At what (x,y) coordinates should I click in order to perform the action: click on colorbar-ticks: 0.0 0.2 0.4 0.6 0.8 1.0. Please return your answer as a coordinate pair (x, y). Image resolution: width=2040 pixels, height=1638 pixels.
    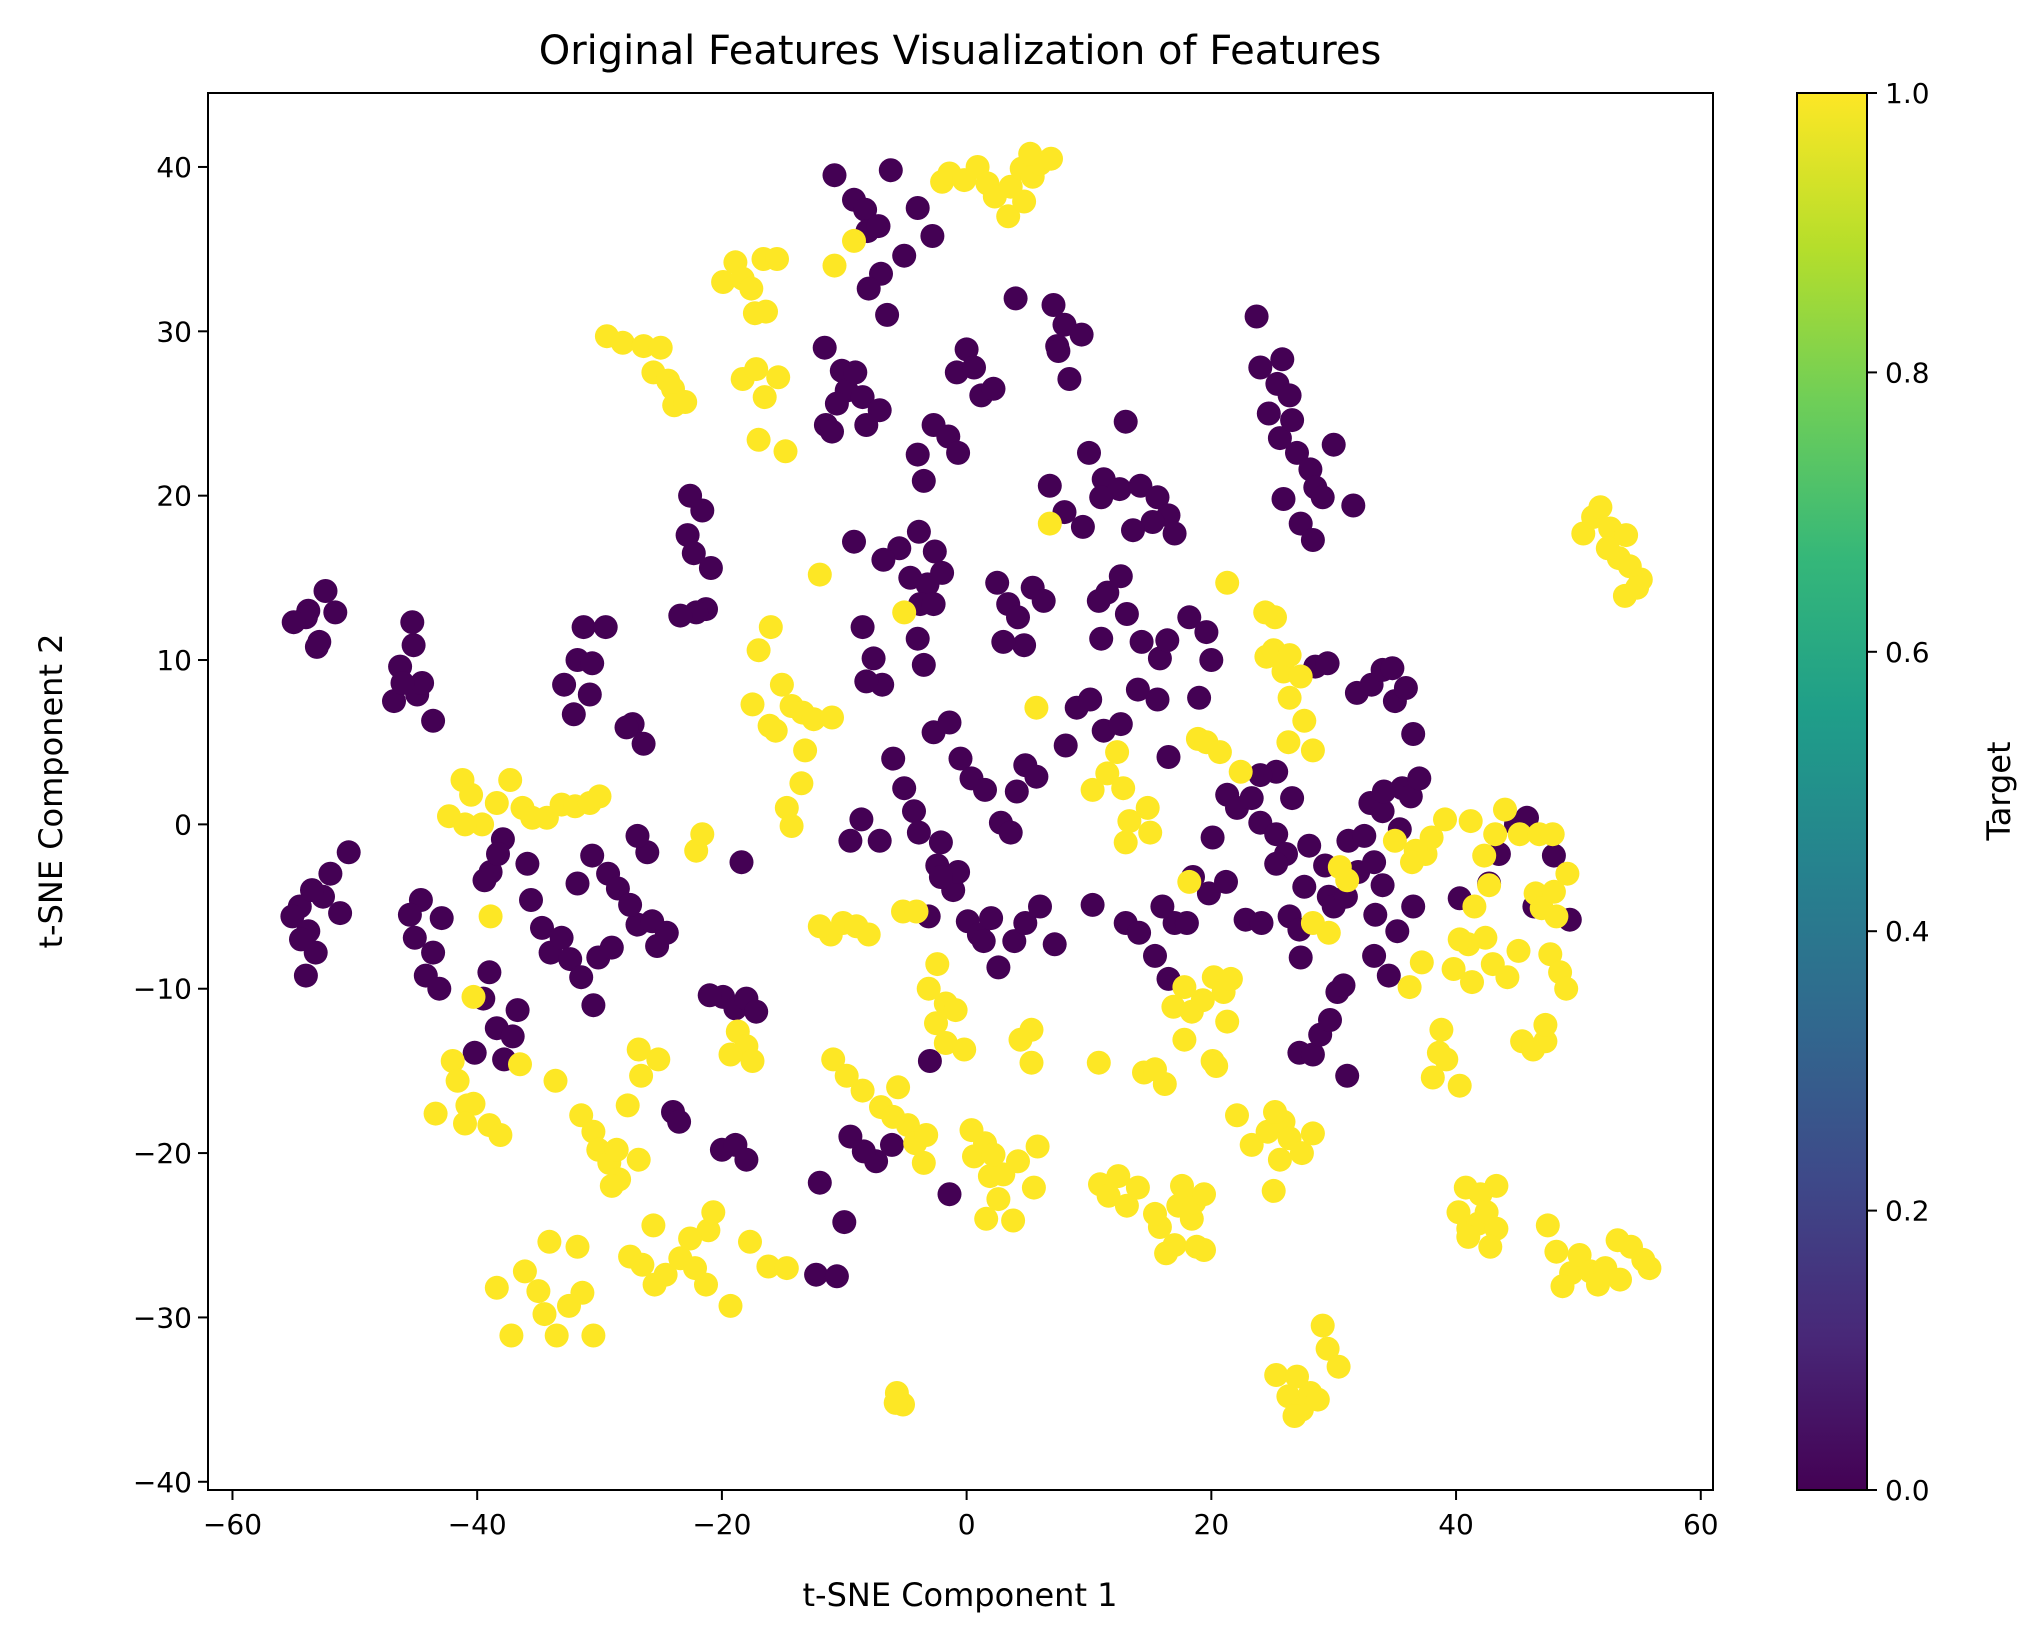
    Looking at the image, I should click on (1898, 792).